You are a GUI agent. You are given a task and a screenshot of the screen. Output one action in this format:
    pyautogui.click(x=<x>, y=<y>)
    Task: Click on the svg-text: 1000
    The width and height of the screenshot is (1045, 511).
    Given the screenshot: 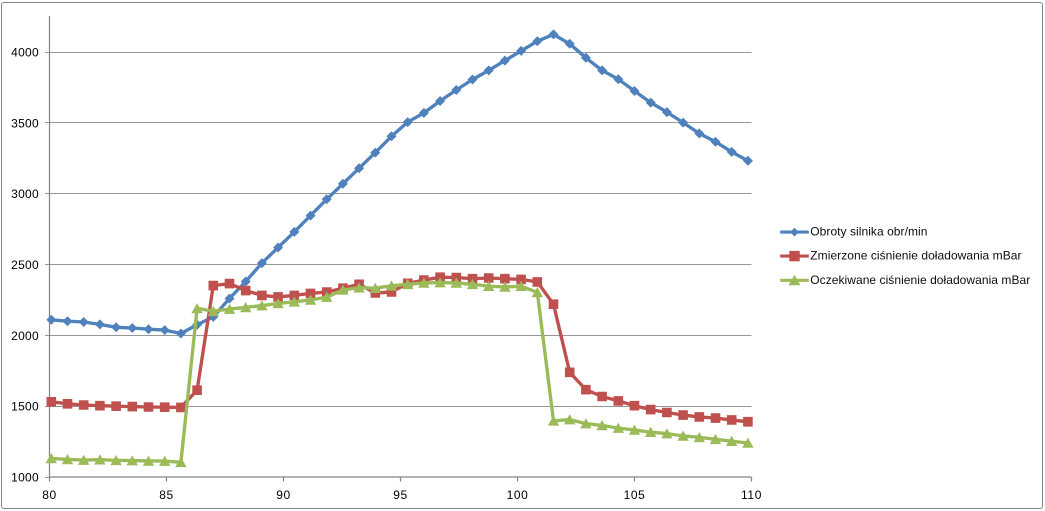 What is the action you would take?
    pyautogui.click(x=25, y=478)
    